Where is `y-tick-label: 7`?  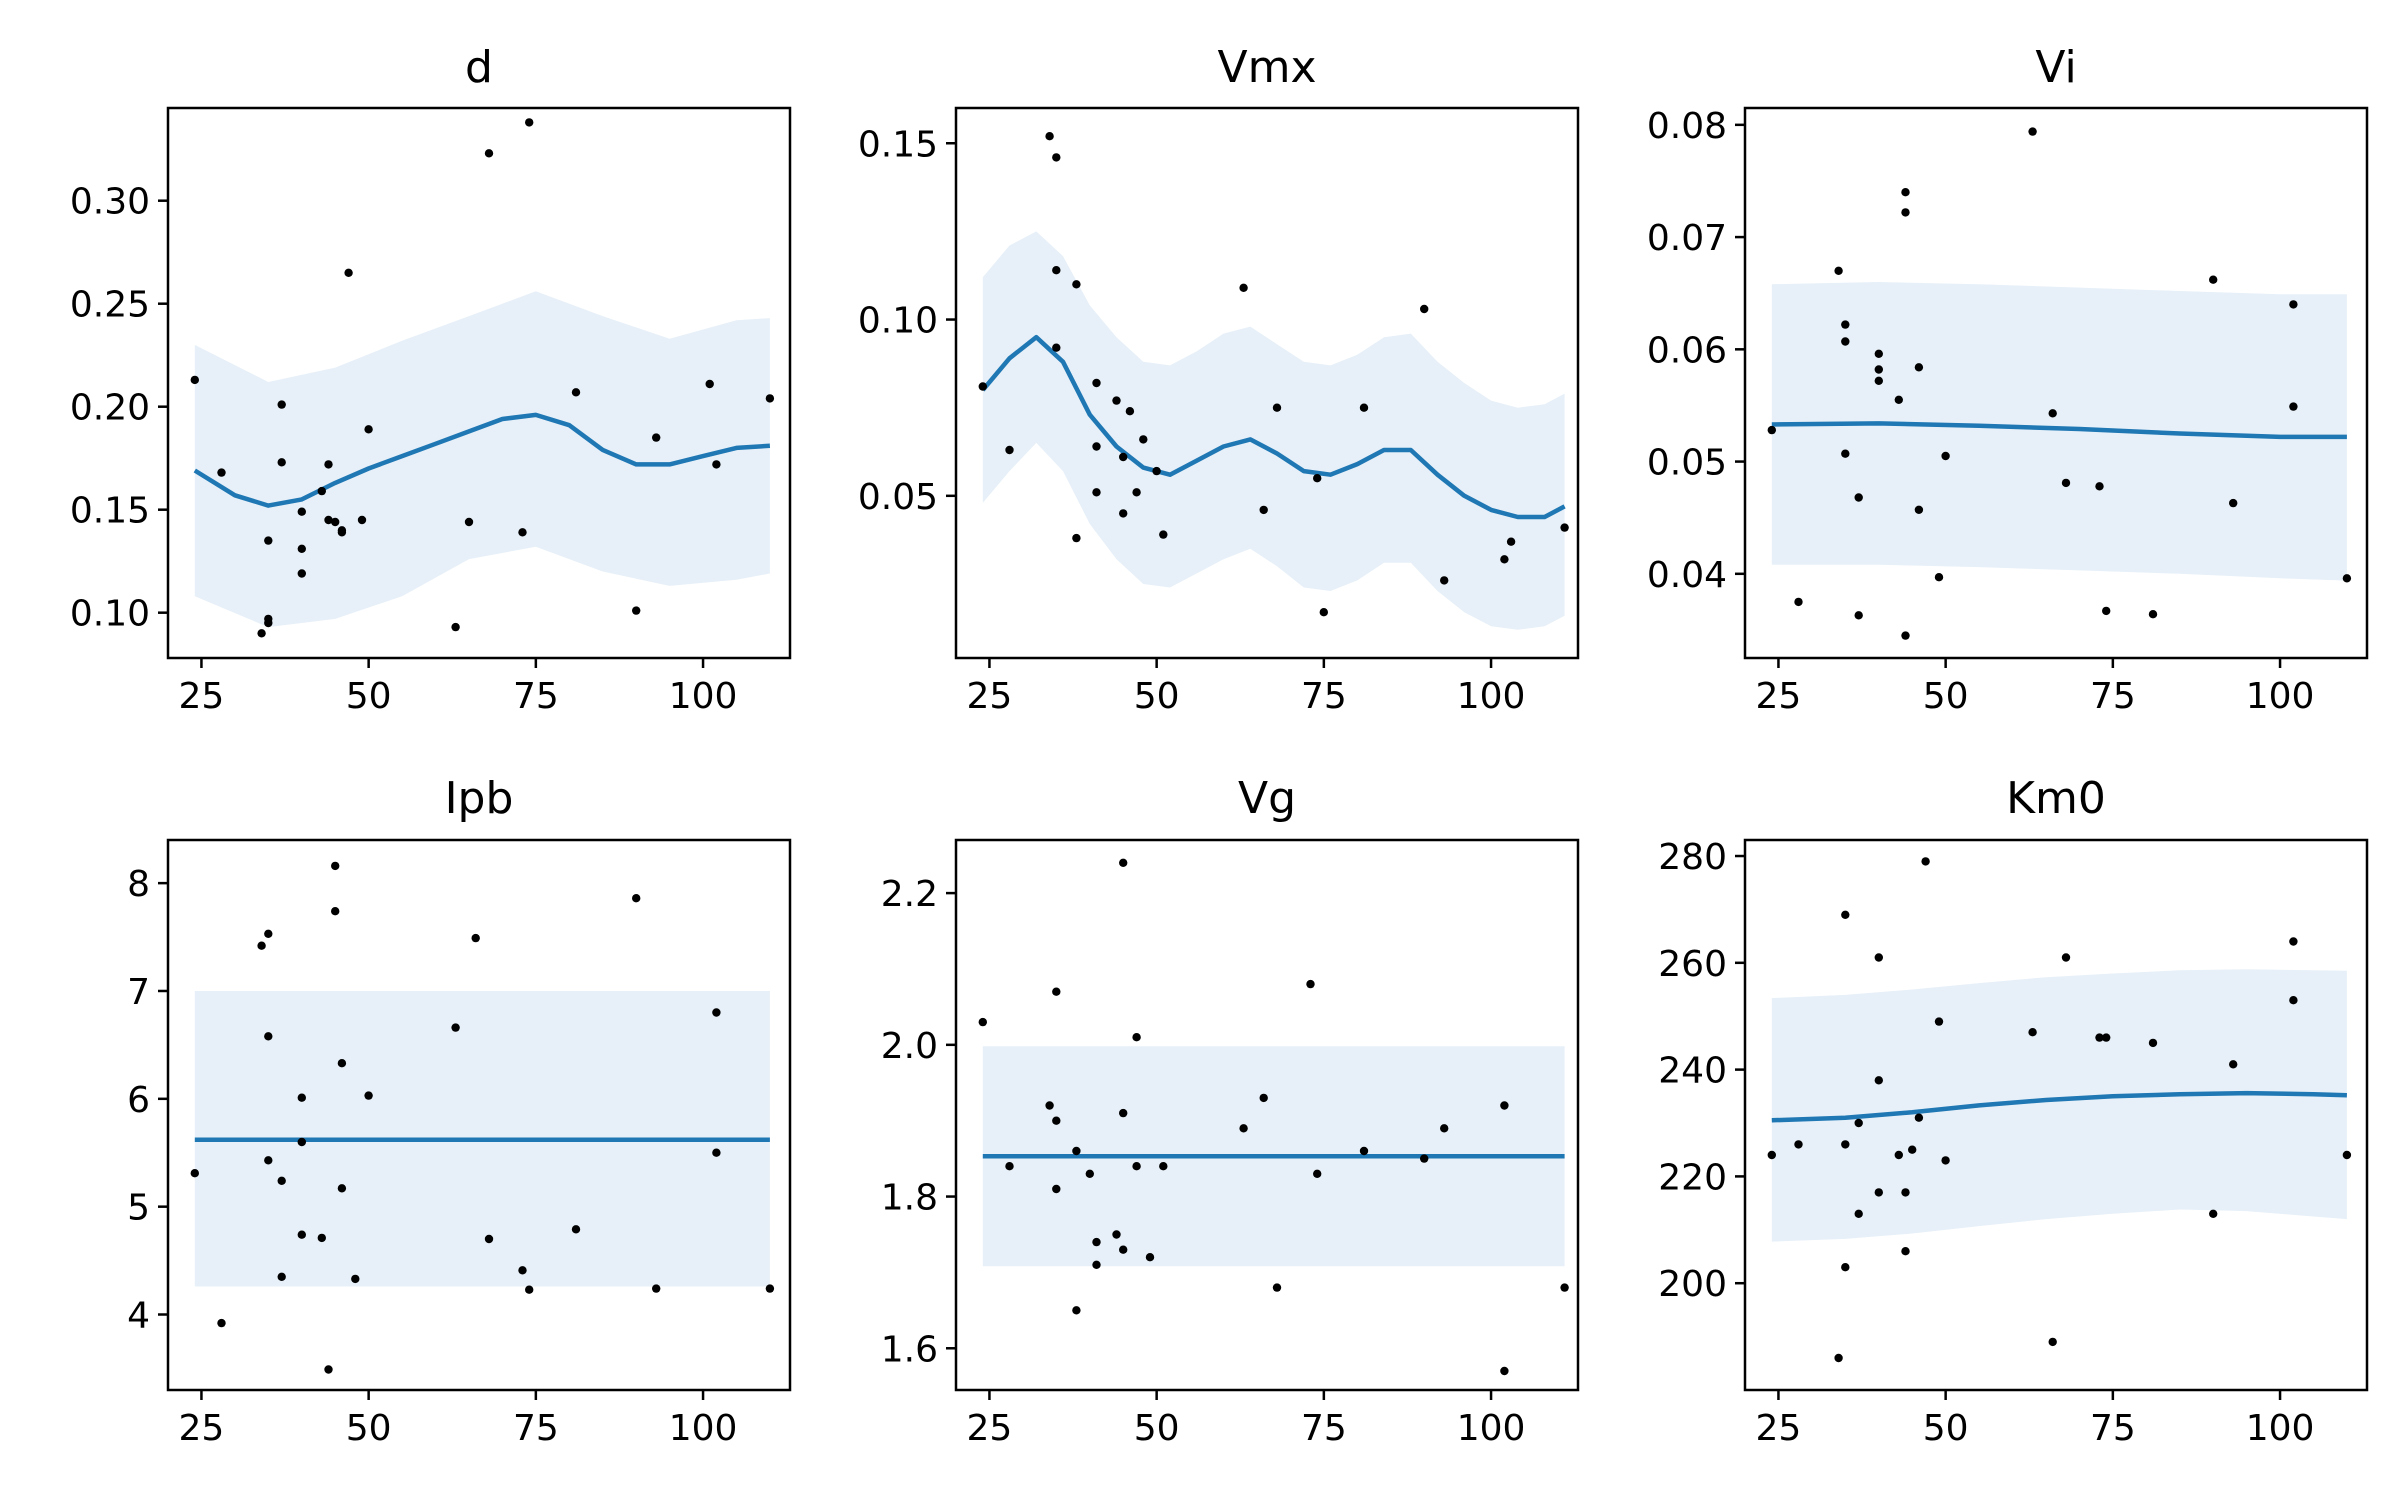
y-tick-label: 7 is located at coordinates (138, 992).